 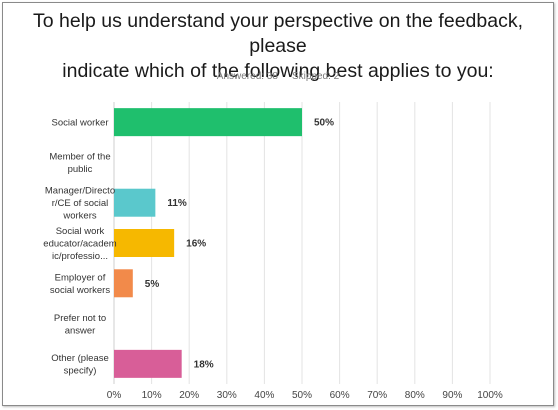 What do you see at coordinates (80, 325) in the screenshot?
I see `category-label: Prefer not to answer` at bounding box center [80, 325].